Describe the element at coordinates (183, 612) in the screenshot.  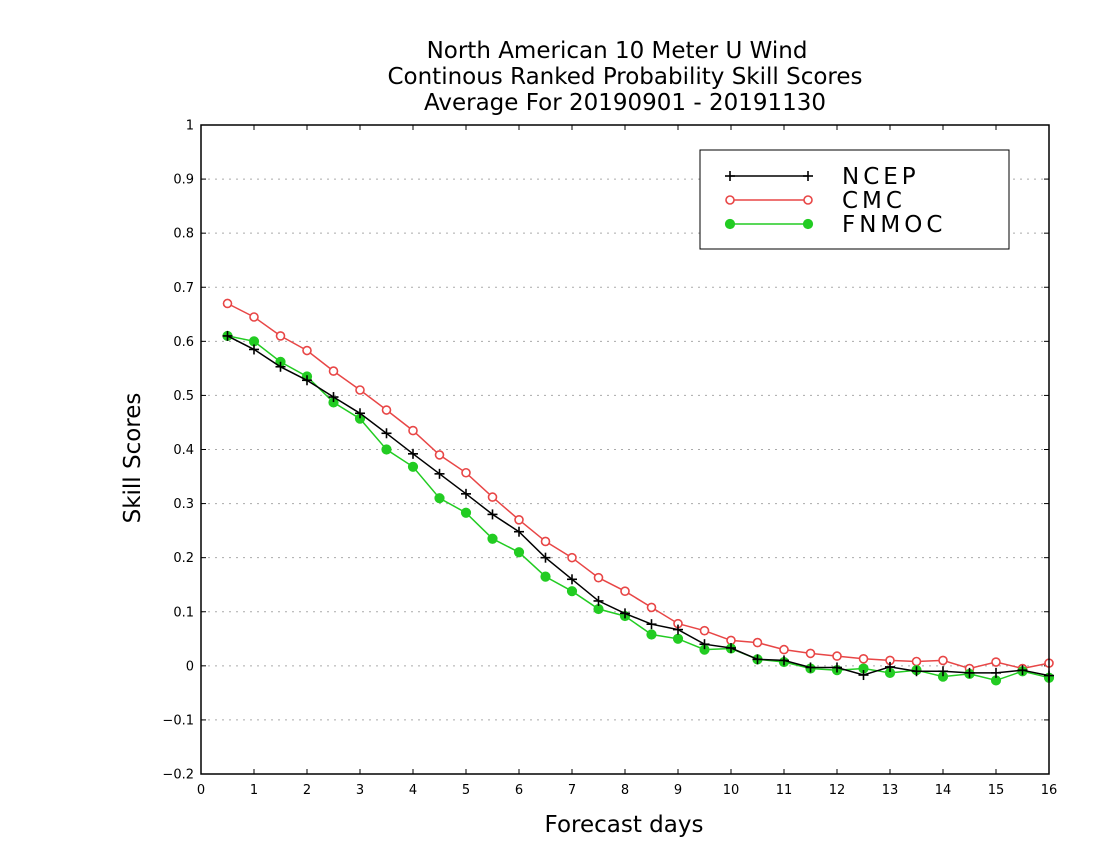
I see `y-tick-label: 0.1` at that location.